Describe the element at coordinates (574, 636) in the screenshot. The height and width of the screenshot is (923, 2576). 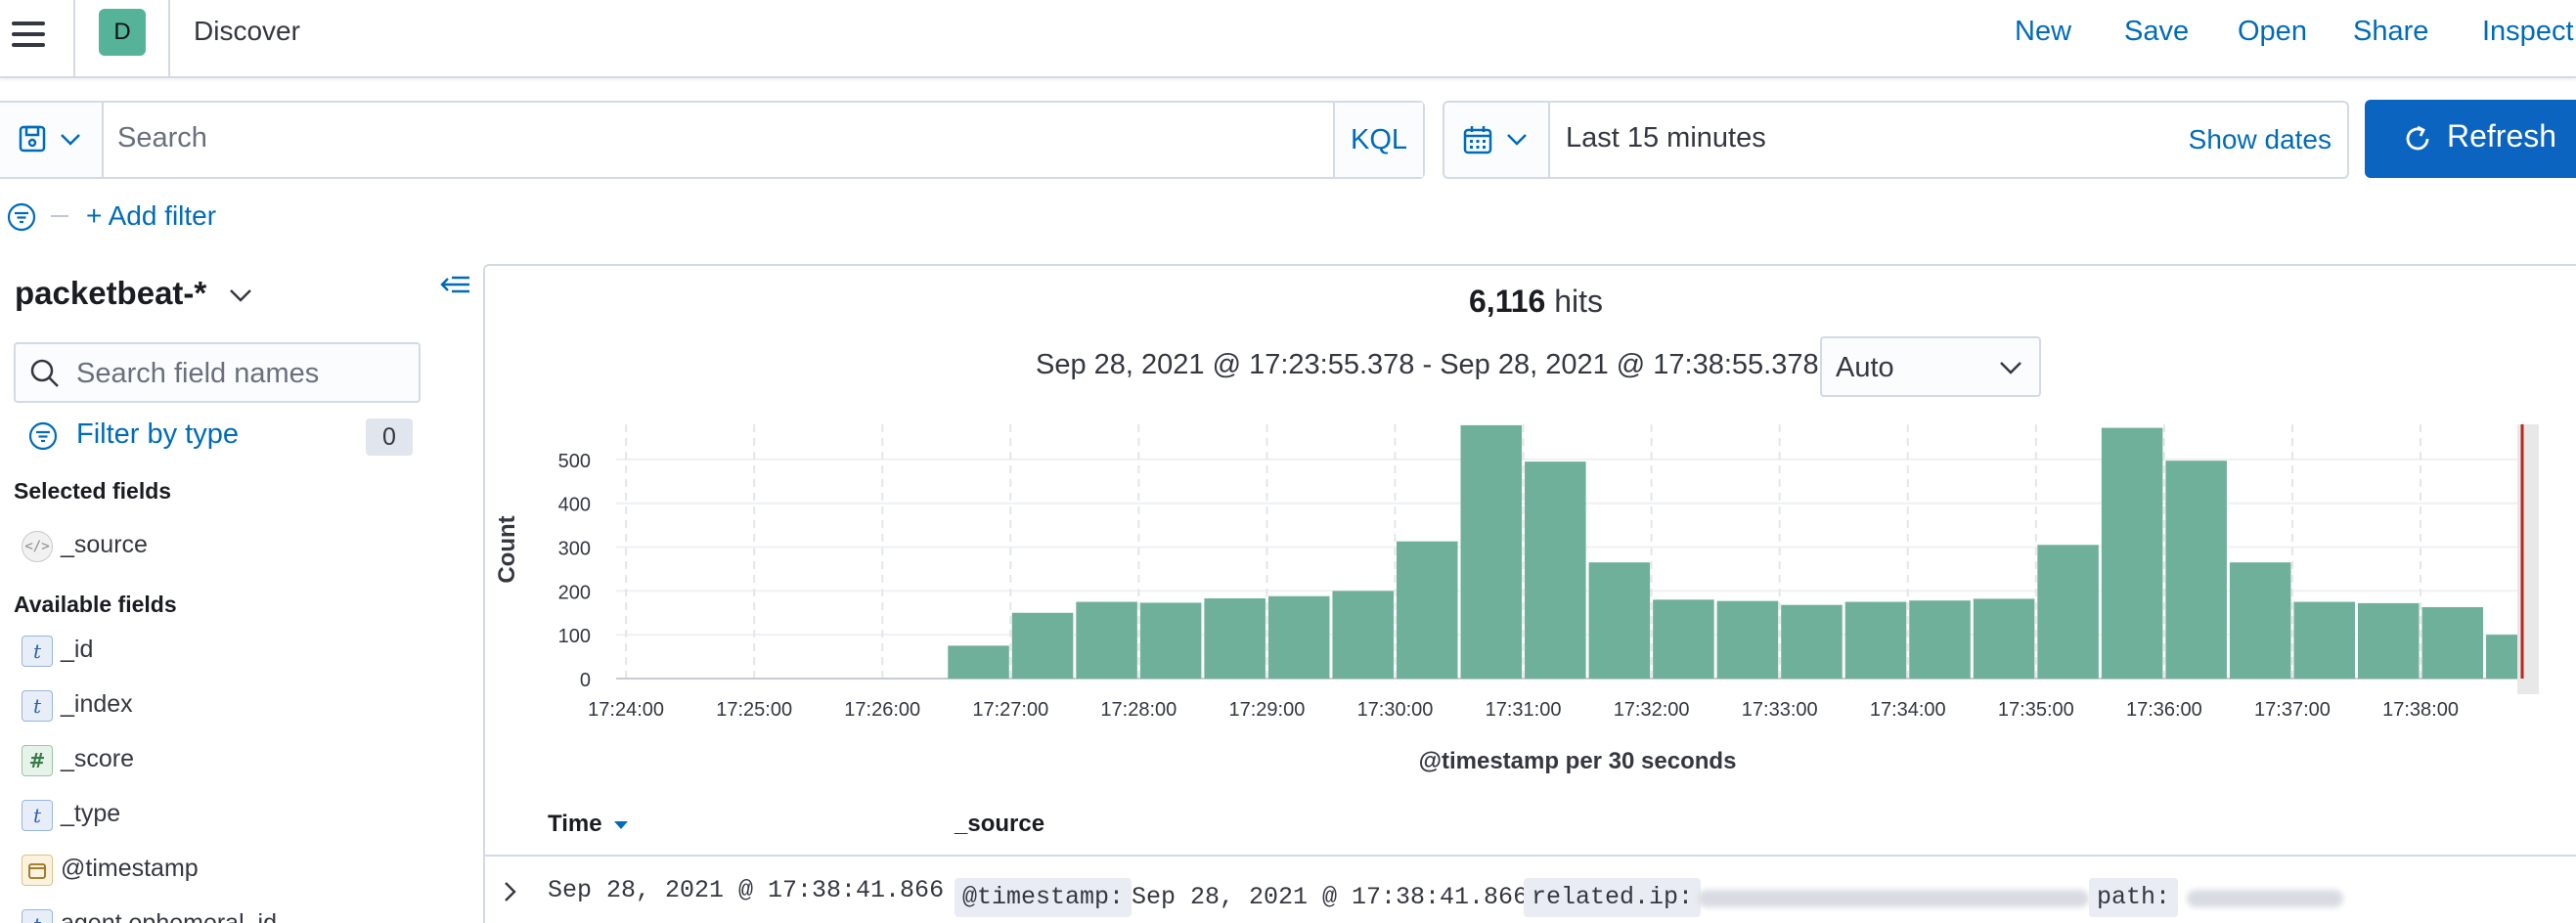
I see `y-tick-label: 100` at that location.